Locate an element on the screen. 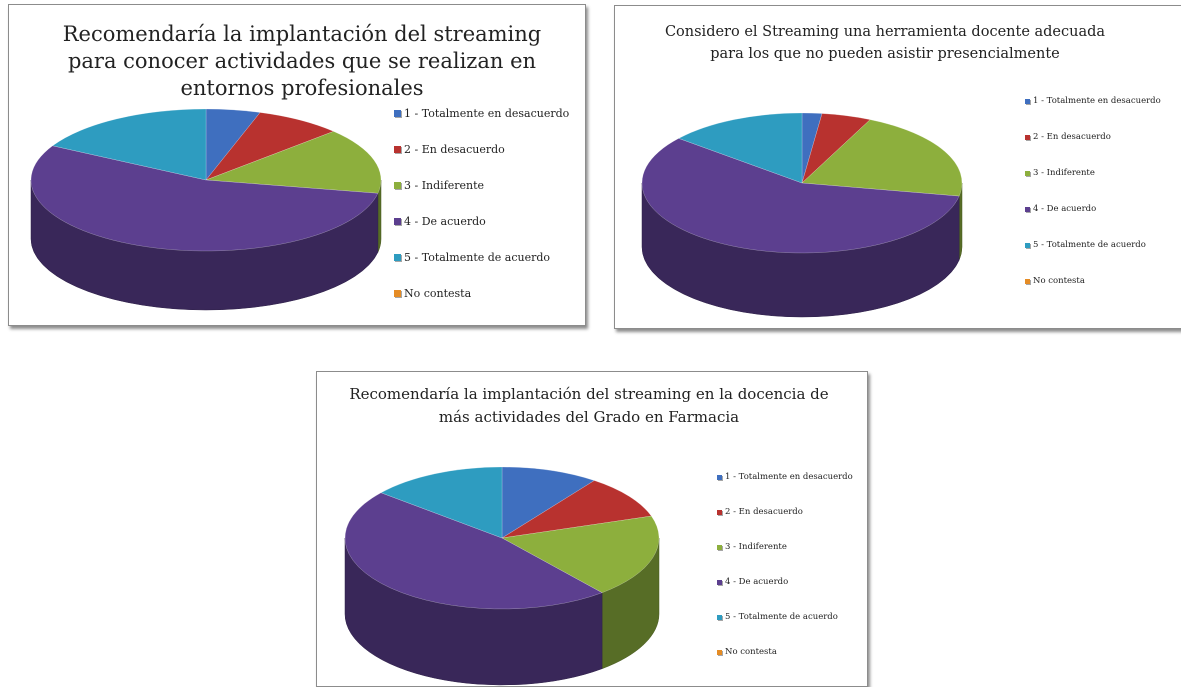  pie-slice-2-en-desacuerdo is located at coordinates (576, 509).